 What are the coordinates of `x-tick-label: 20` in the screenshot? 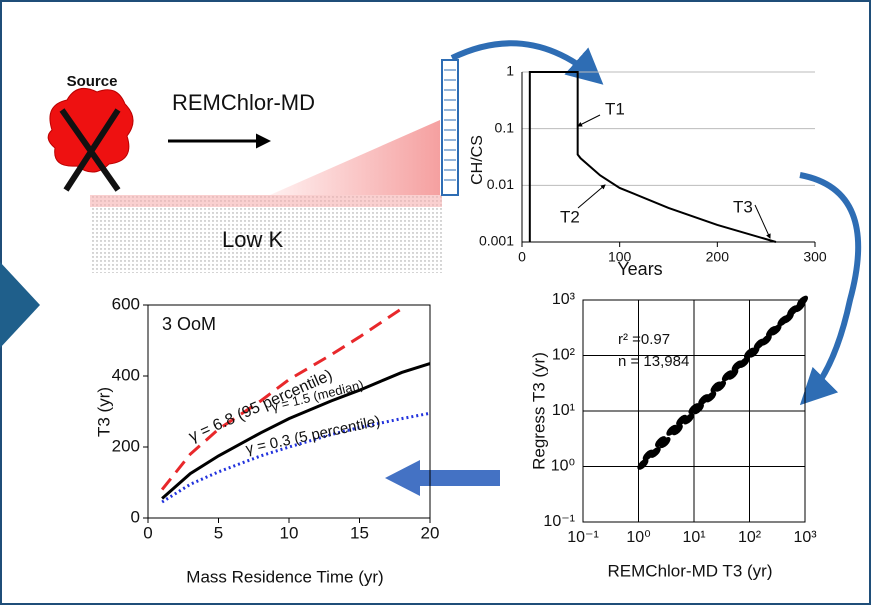 It's located at (430, 532).